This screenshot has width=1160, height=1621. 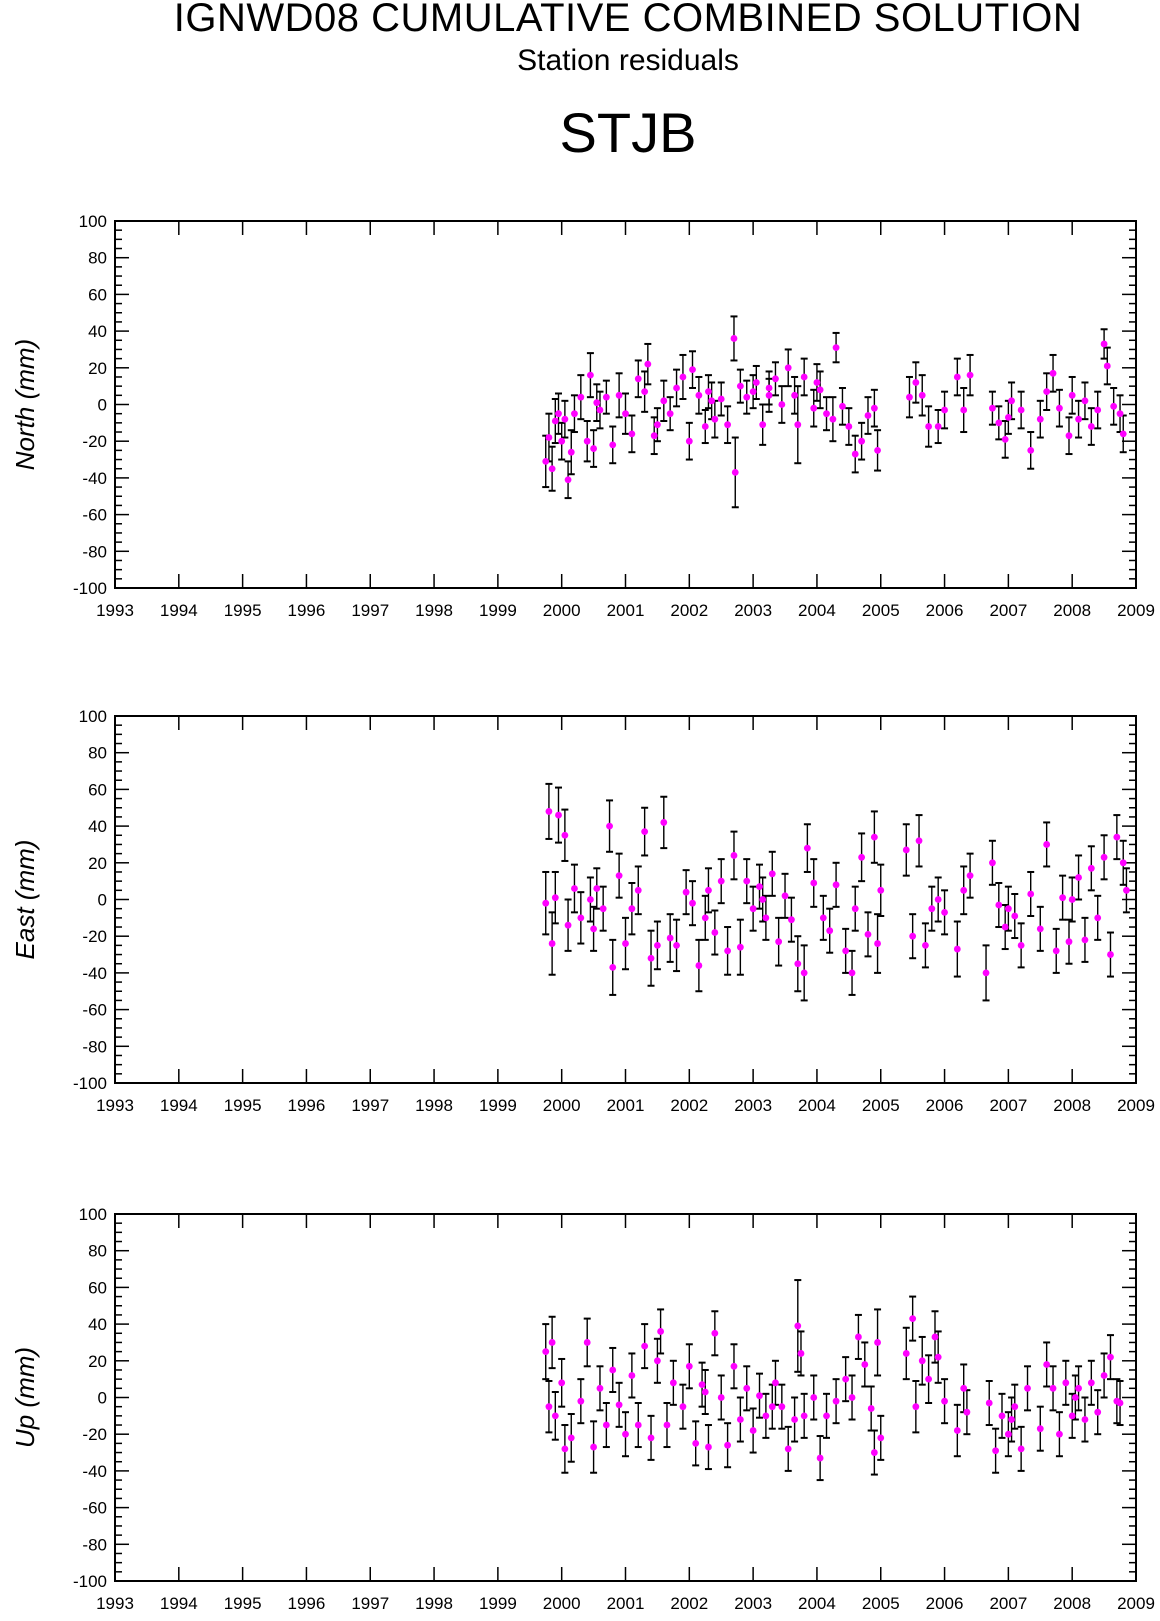 What do you see at coordinates (945, 1603) in the screenshot?
I see `x-tick-label: 2006` at bounding box center [945, 1603].